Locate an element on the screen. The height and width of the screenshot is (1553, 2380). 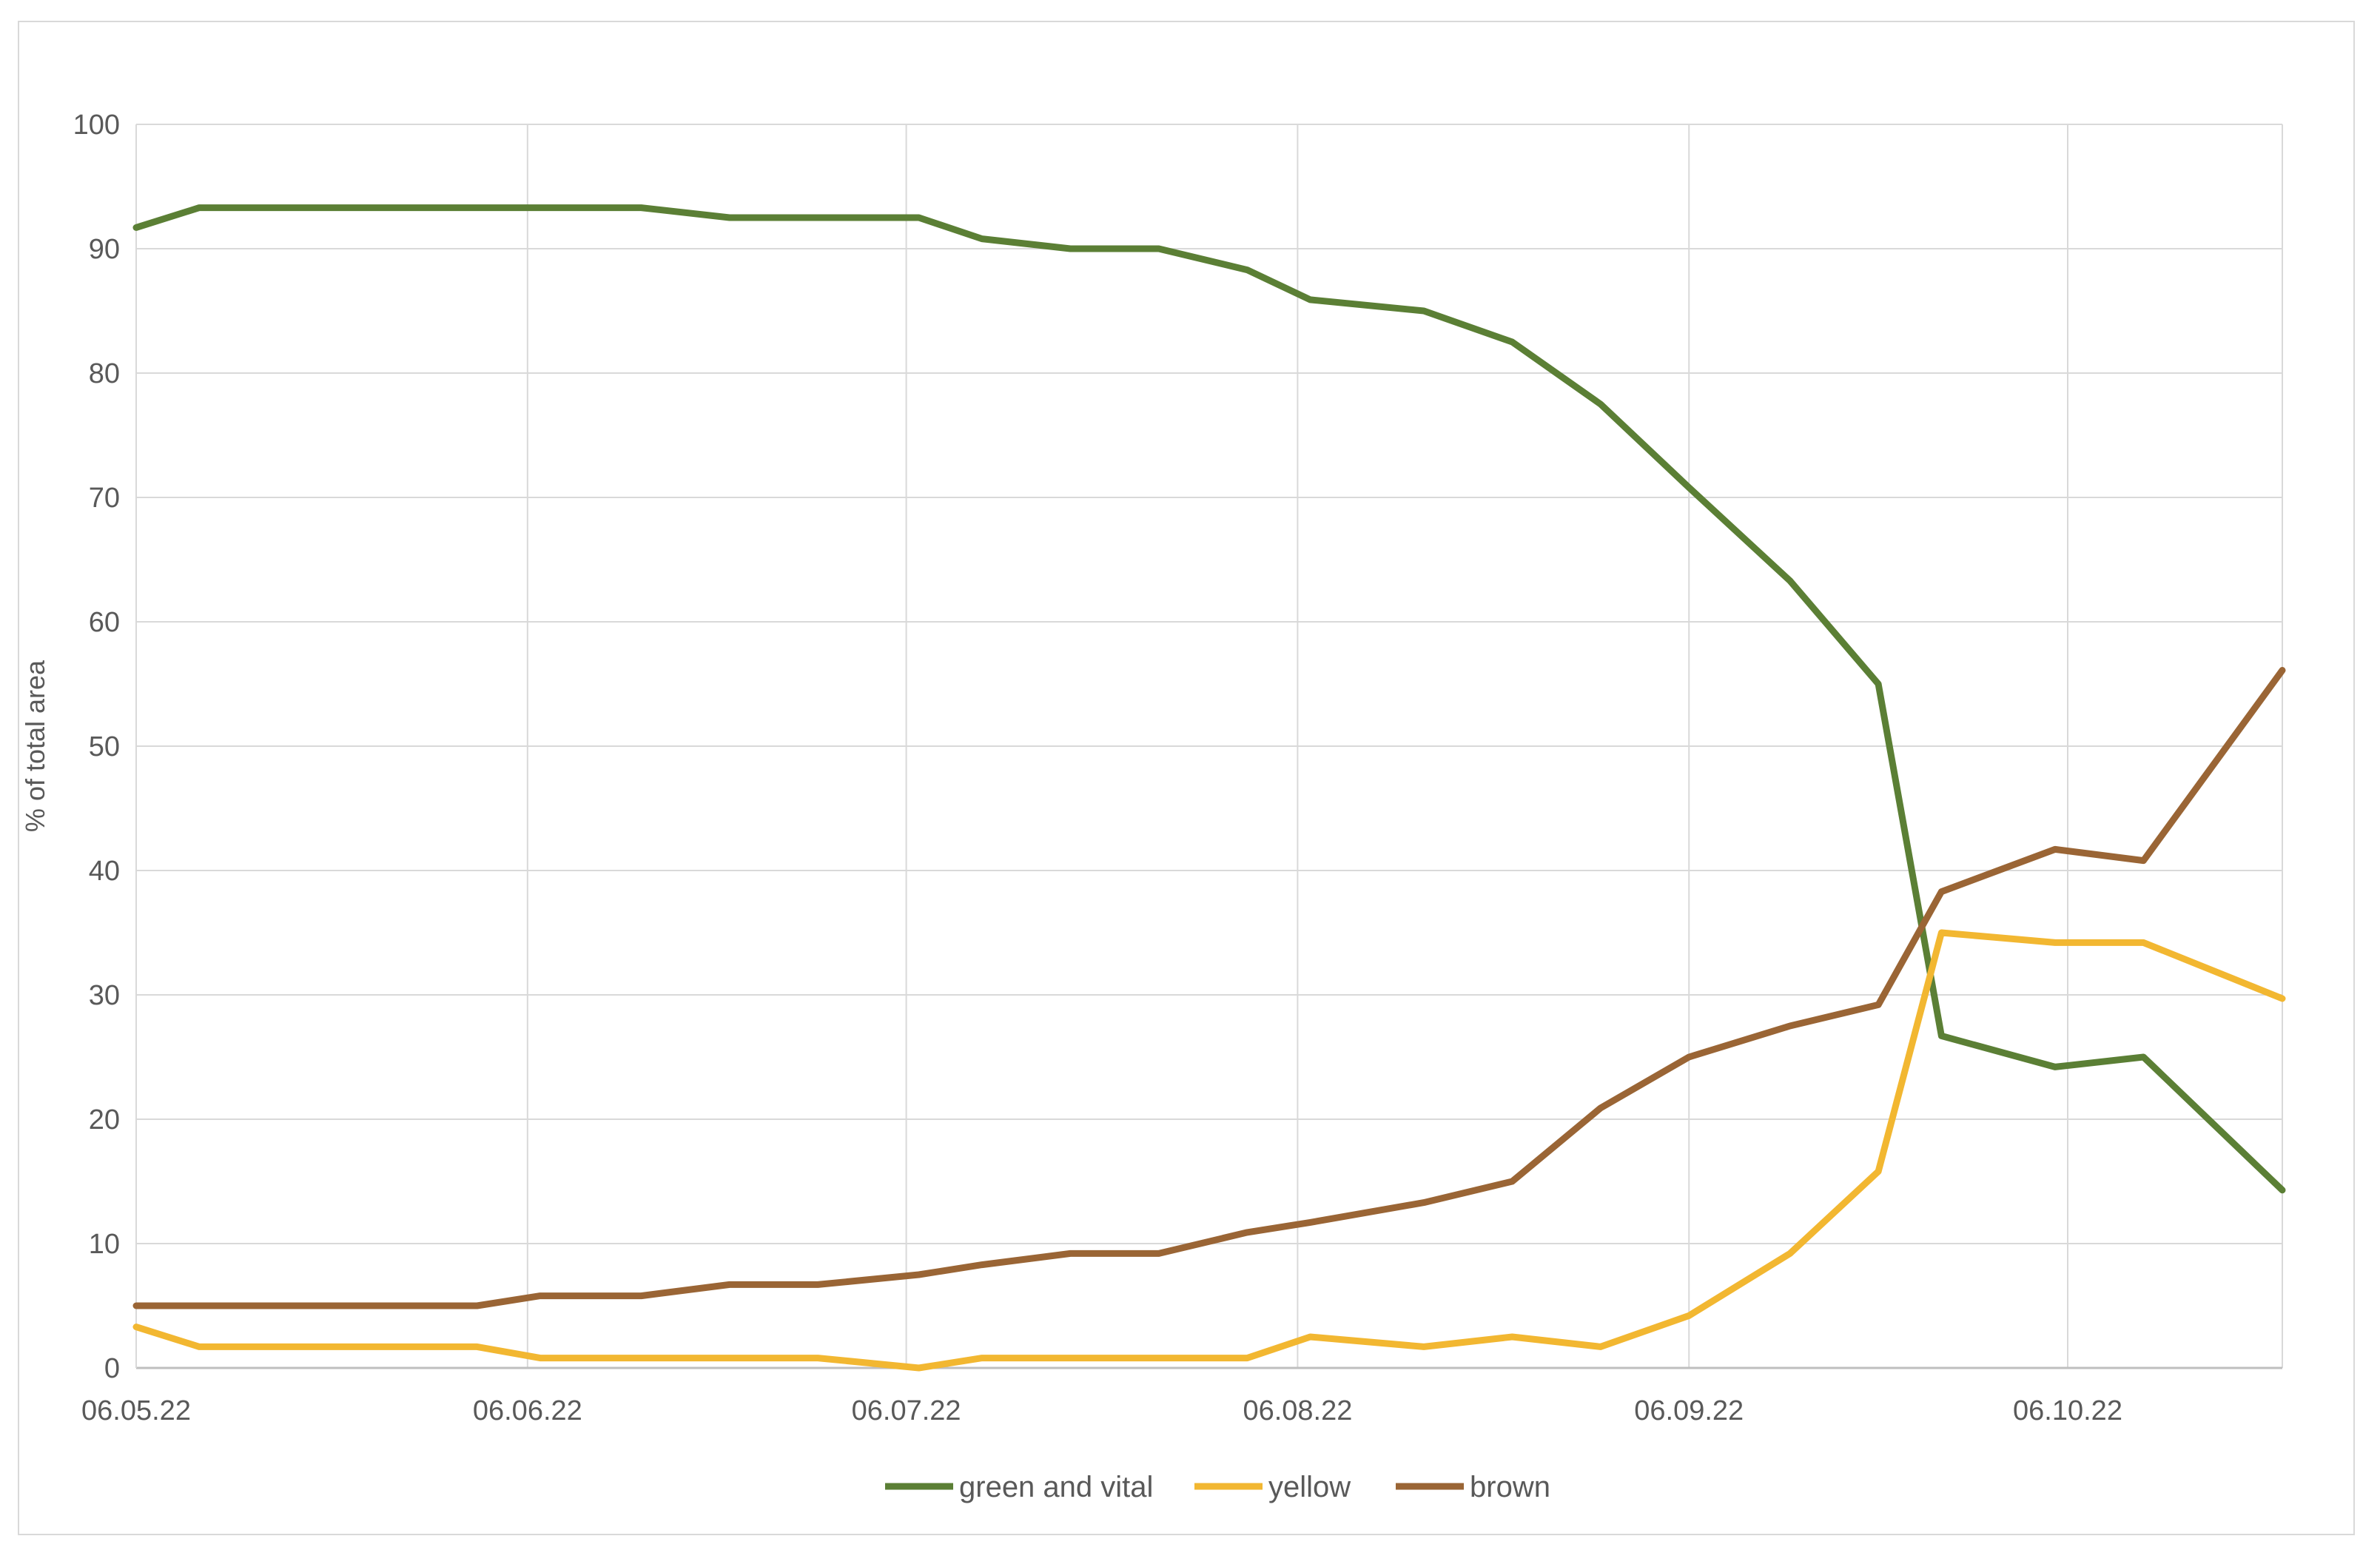
y-tick-label: 30 is located at coordinates (105, 996).